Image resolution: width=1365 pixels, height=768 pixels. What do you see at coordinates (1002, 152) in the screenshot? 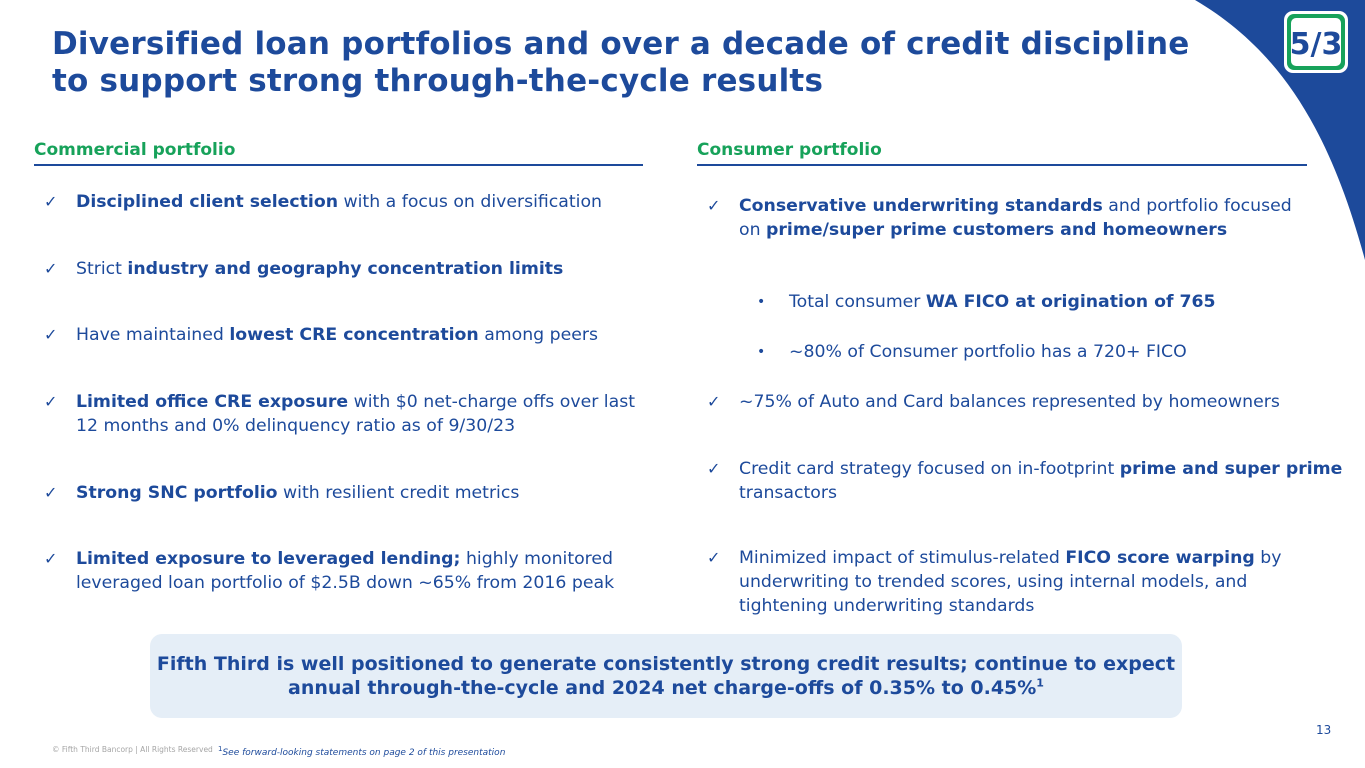
I see `consumer-portfolio-heading: Consumer portfolio` at bounding box center [1002, 152].